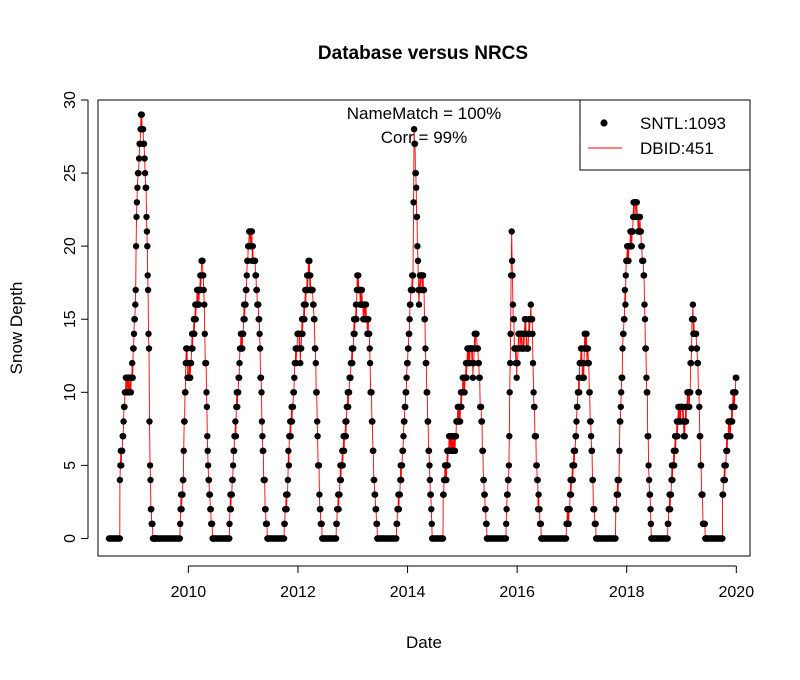 This screenshot has height=680, width=800. Describe the element at coordinates (189, 592) in the screenshot. I see `x-tick-label: 2010` at that location.